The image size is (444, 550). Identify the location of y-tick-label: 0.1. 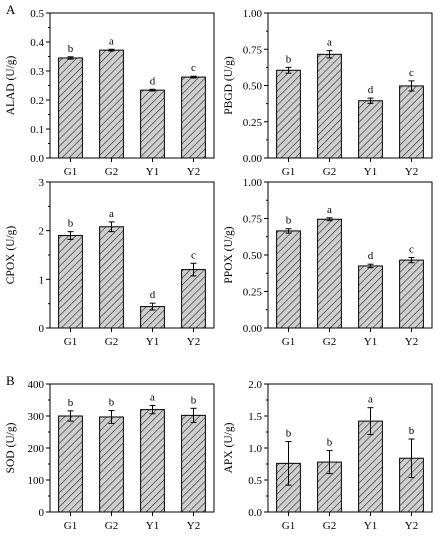
(37, 130).